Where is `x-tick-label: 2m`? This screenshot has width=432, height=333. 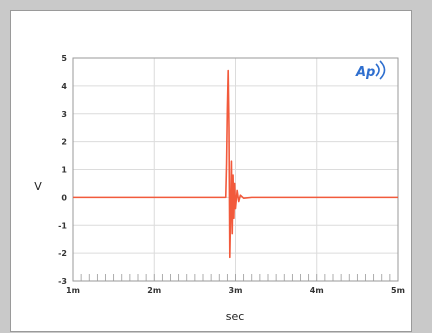 x-tick-label: 2m is located at coordinates (154, 290).